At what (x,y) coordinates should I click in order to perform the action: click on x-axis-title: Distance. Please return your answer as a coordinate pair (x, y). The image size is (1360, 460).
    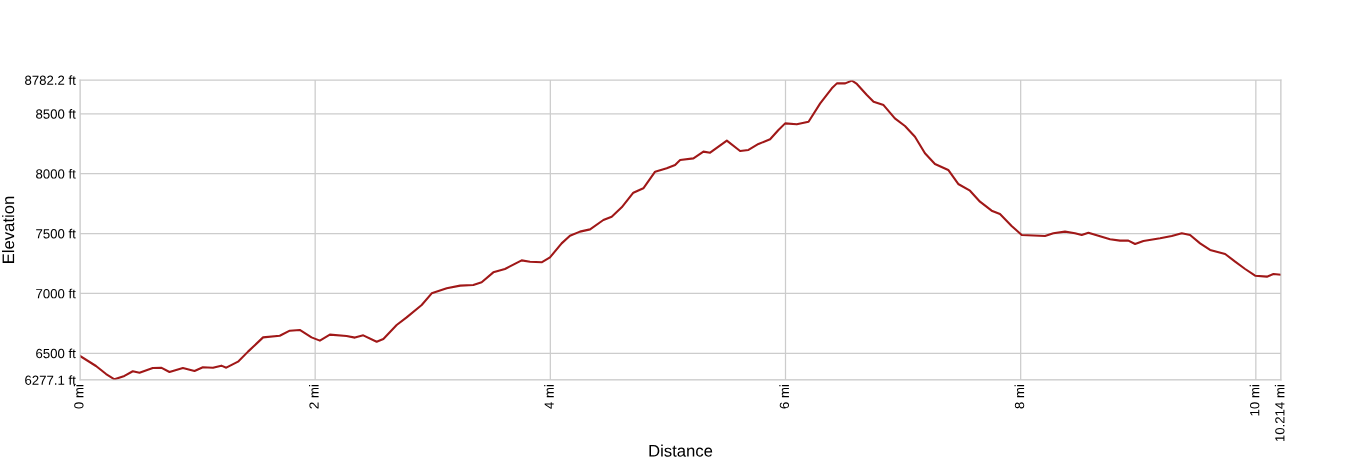
    Looking at the image, I should click on (681, 450).